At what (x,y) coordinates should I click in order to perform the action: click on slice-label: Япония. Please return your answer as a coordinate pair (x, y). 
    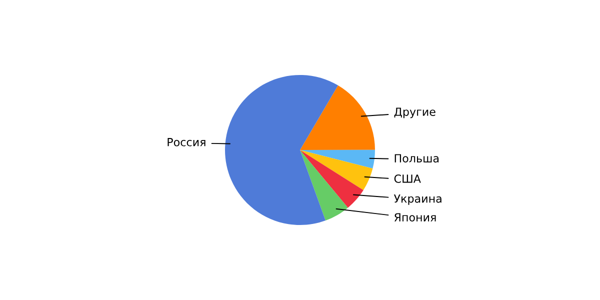
    Looking at the image, I should click on (415, 217).